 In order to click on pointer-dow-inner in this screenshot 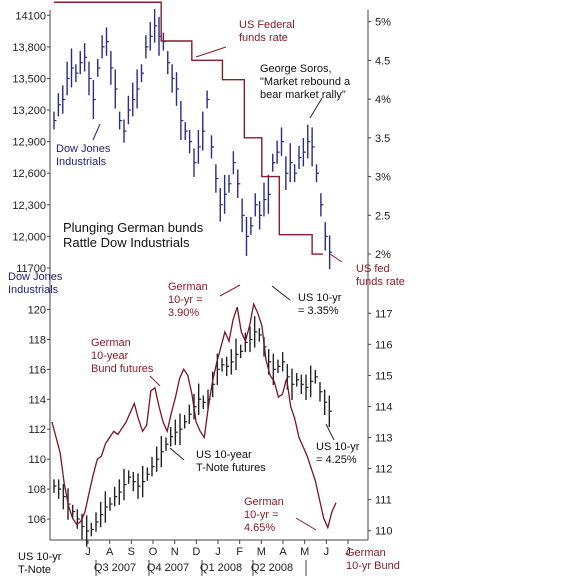, I will do `click(96, 132)`.